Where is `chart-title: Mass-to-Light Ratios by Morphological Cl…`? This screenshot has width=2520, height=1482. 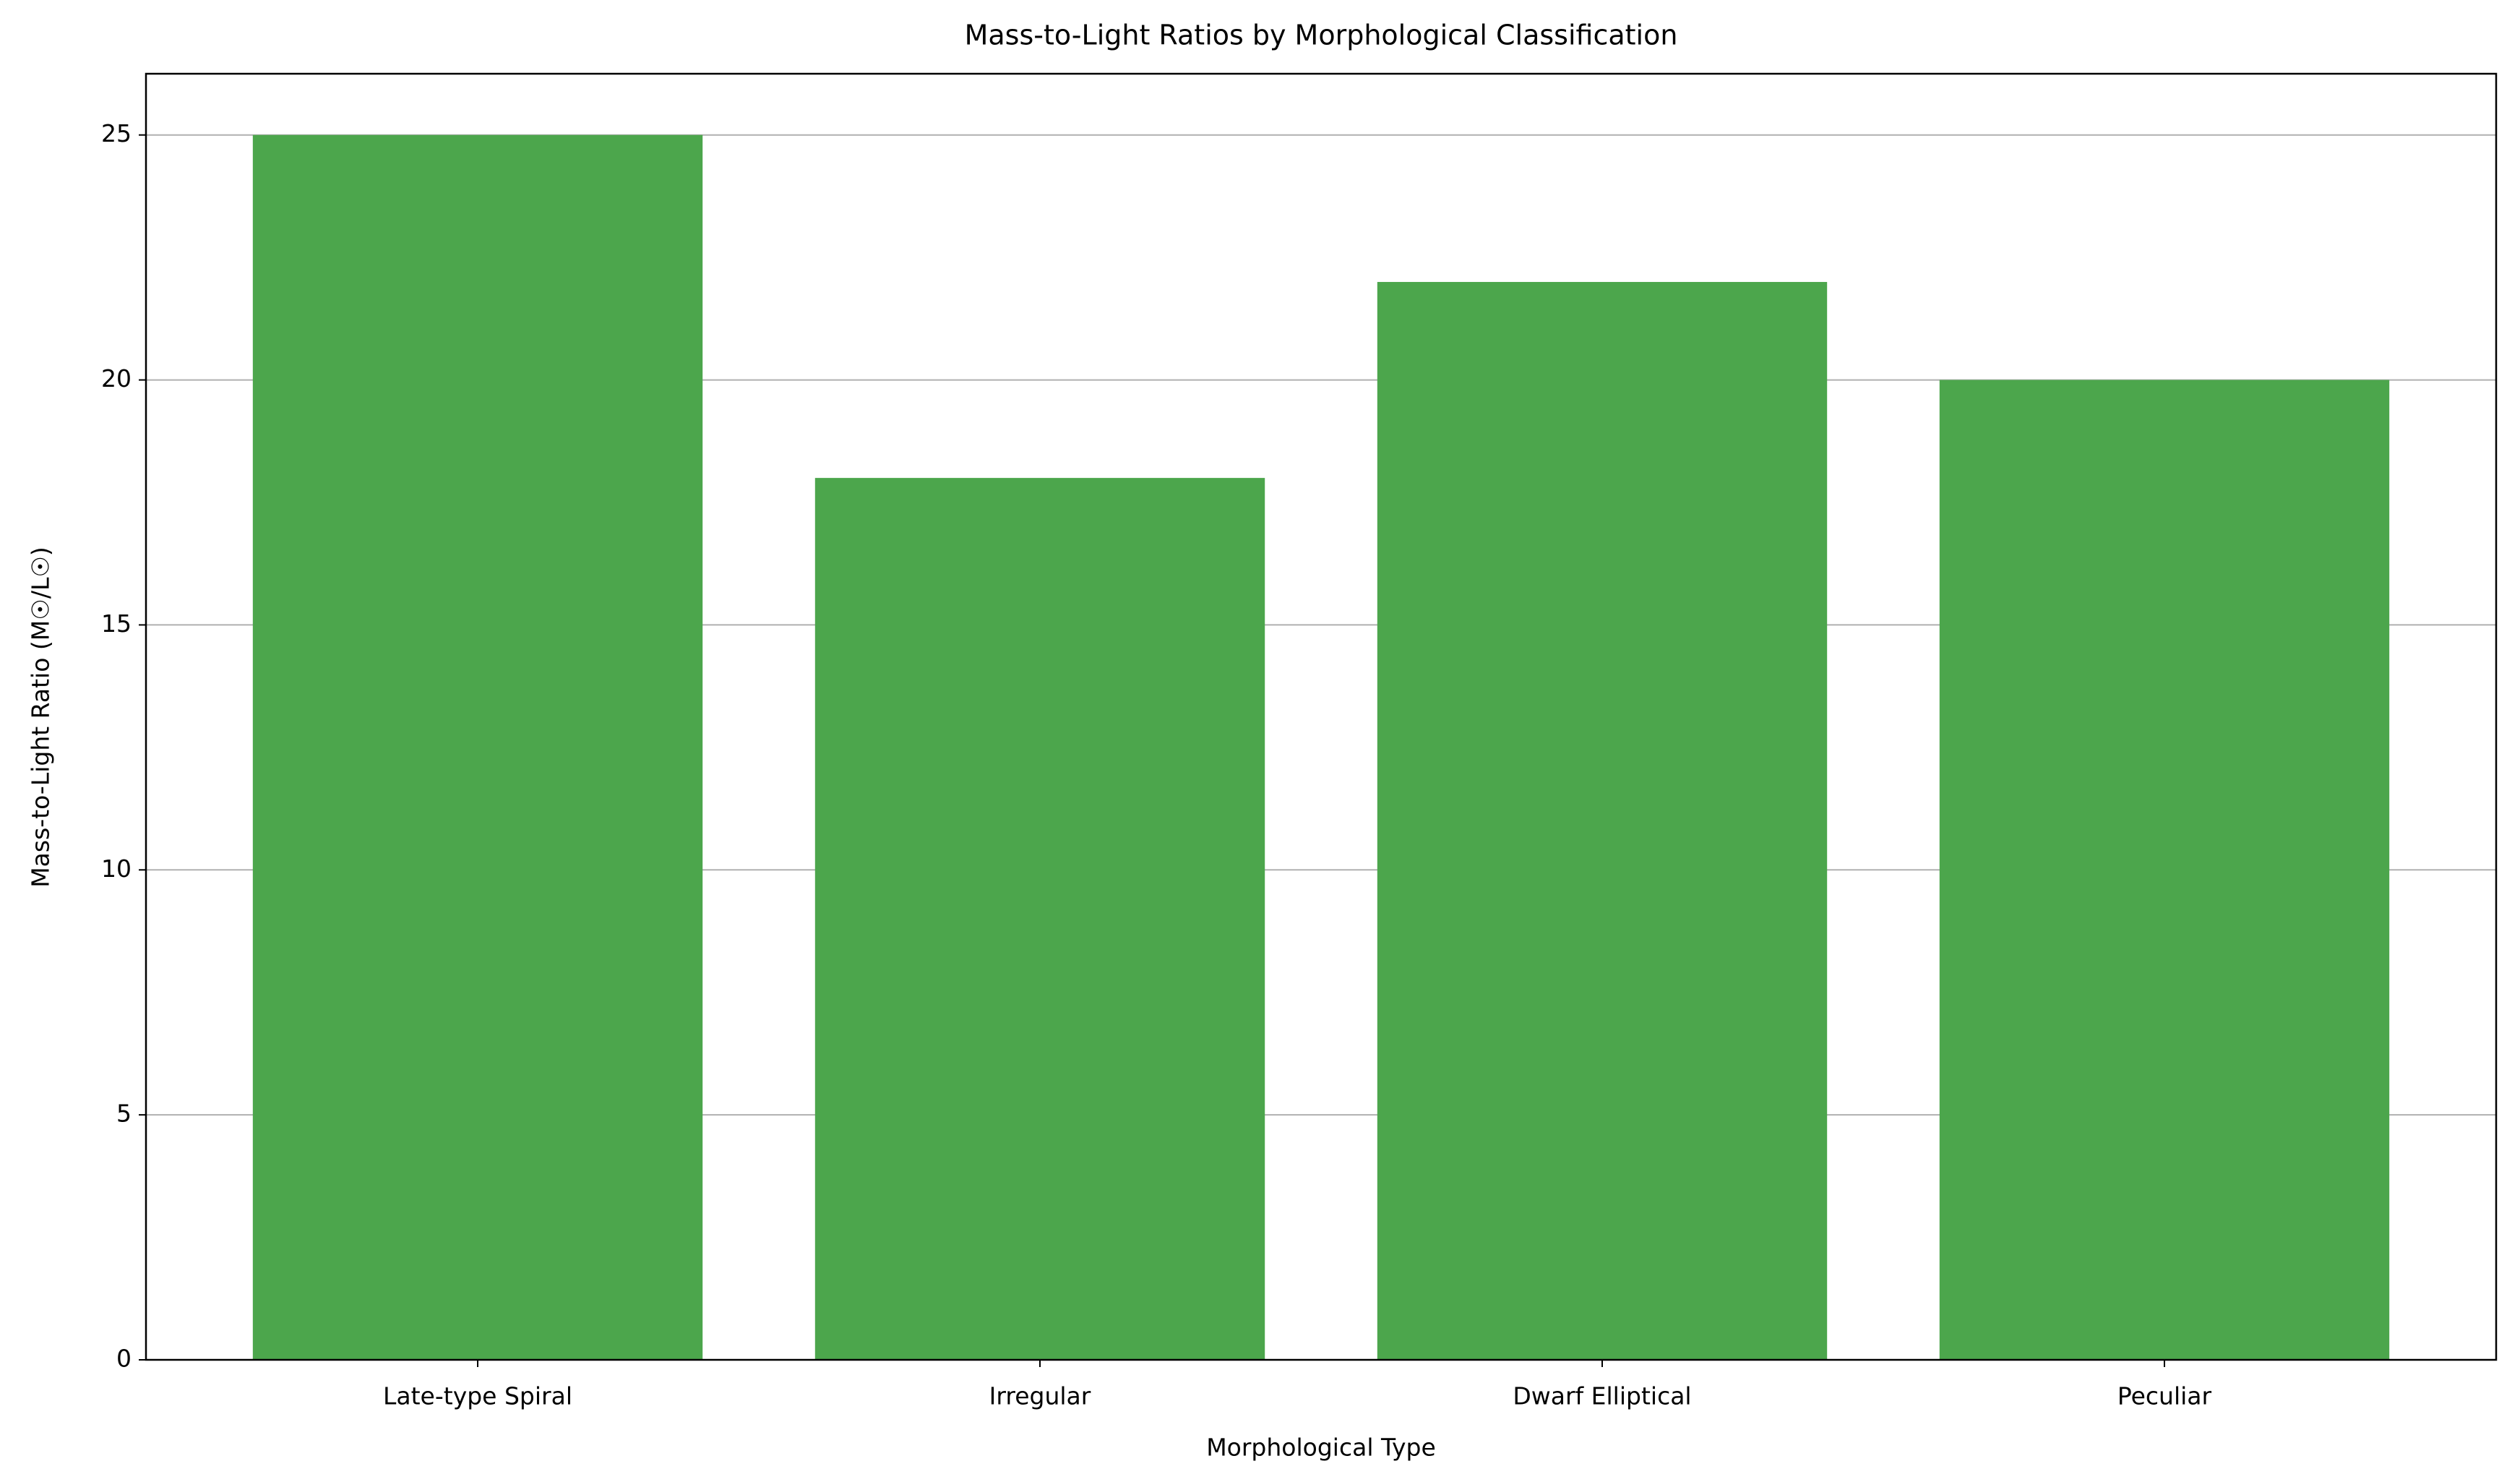
chart-title: Mass-to-Light Ratios by Morphological Cl… is located at coordinates (1321, 35).